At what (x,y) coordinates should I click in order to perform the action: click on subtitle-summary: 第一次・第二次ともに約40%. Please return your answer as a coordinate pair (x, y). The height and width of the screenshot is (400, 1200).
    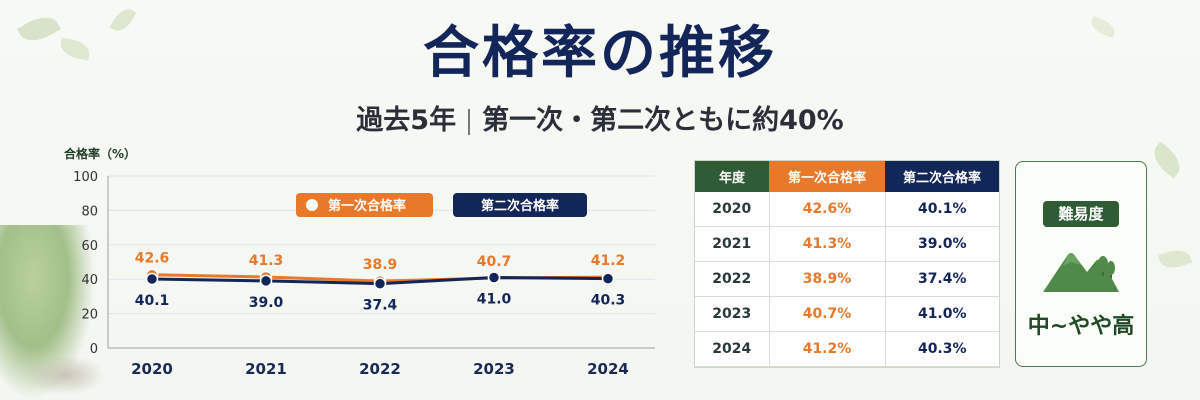
    Looking at the image, I should click on (663, 120).